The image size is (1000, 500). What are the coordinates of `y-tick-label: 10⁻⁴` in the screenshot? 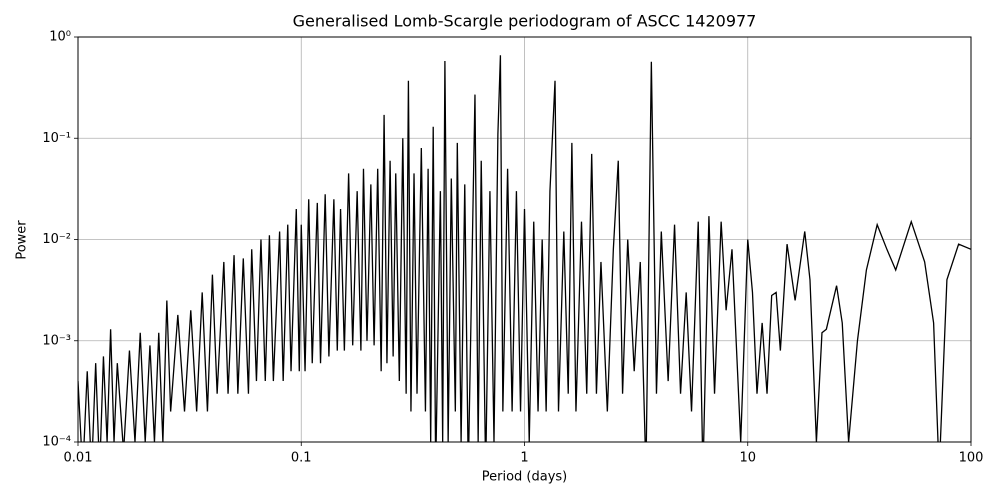 It's located at (56, 442).